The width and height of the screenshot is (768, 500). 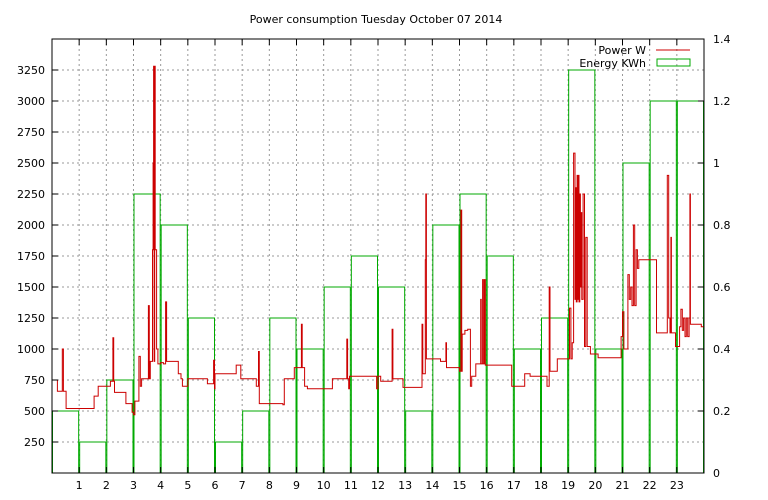 What do you see at coordinates (133, 485) in the screenshot?
I see `x-tick-label: 3` at bounding box center [133, 485].